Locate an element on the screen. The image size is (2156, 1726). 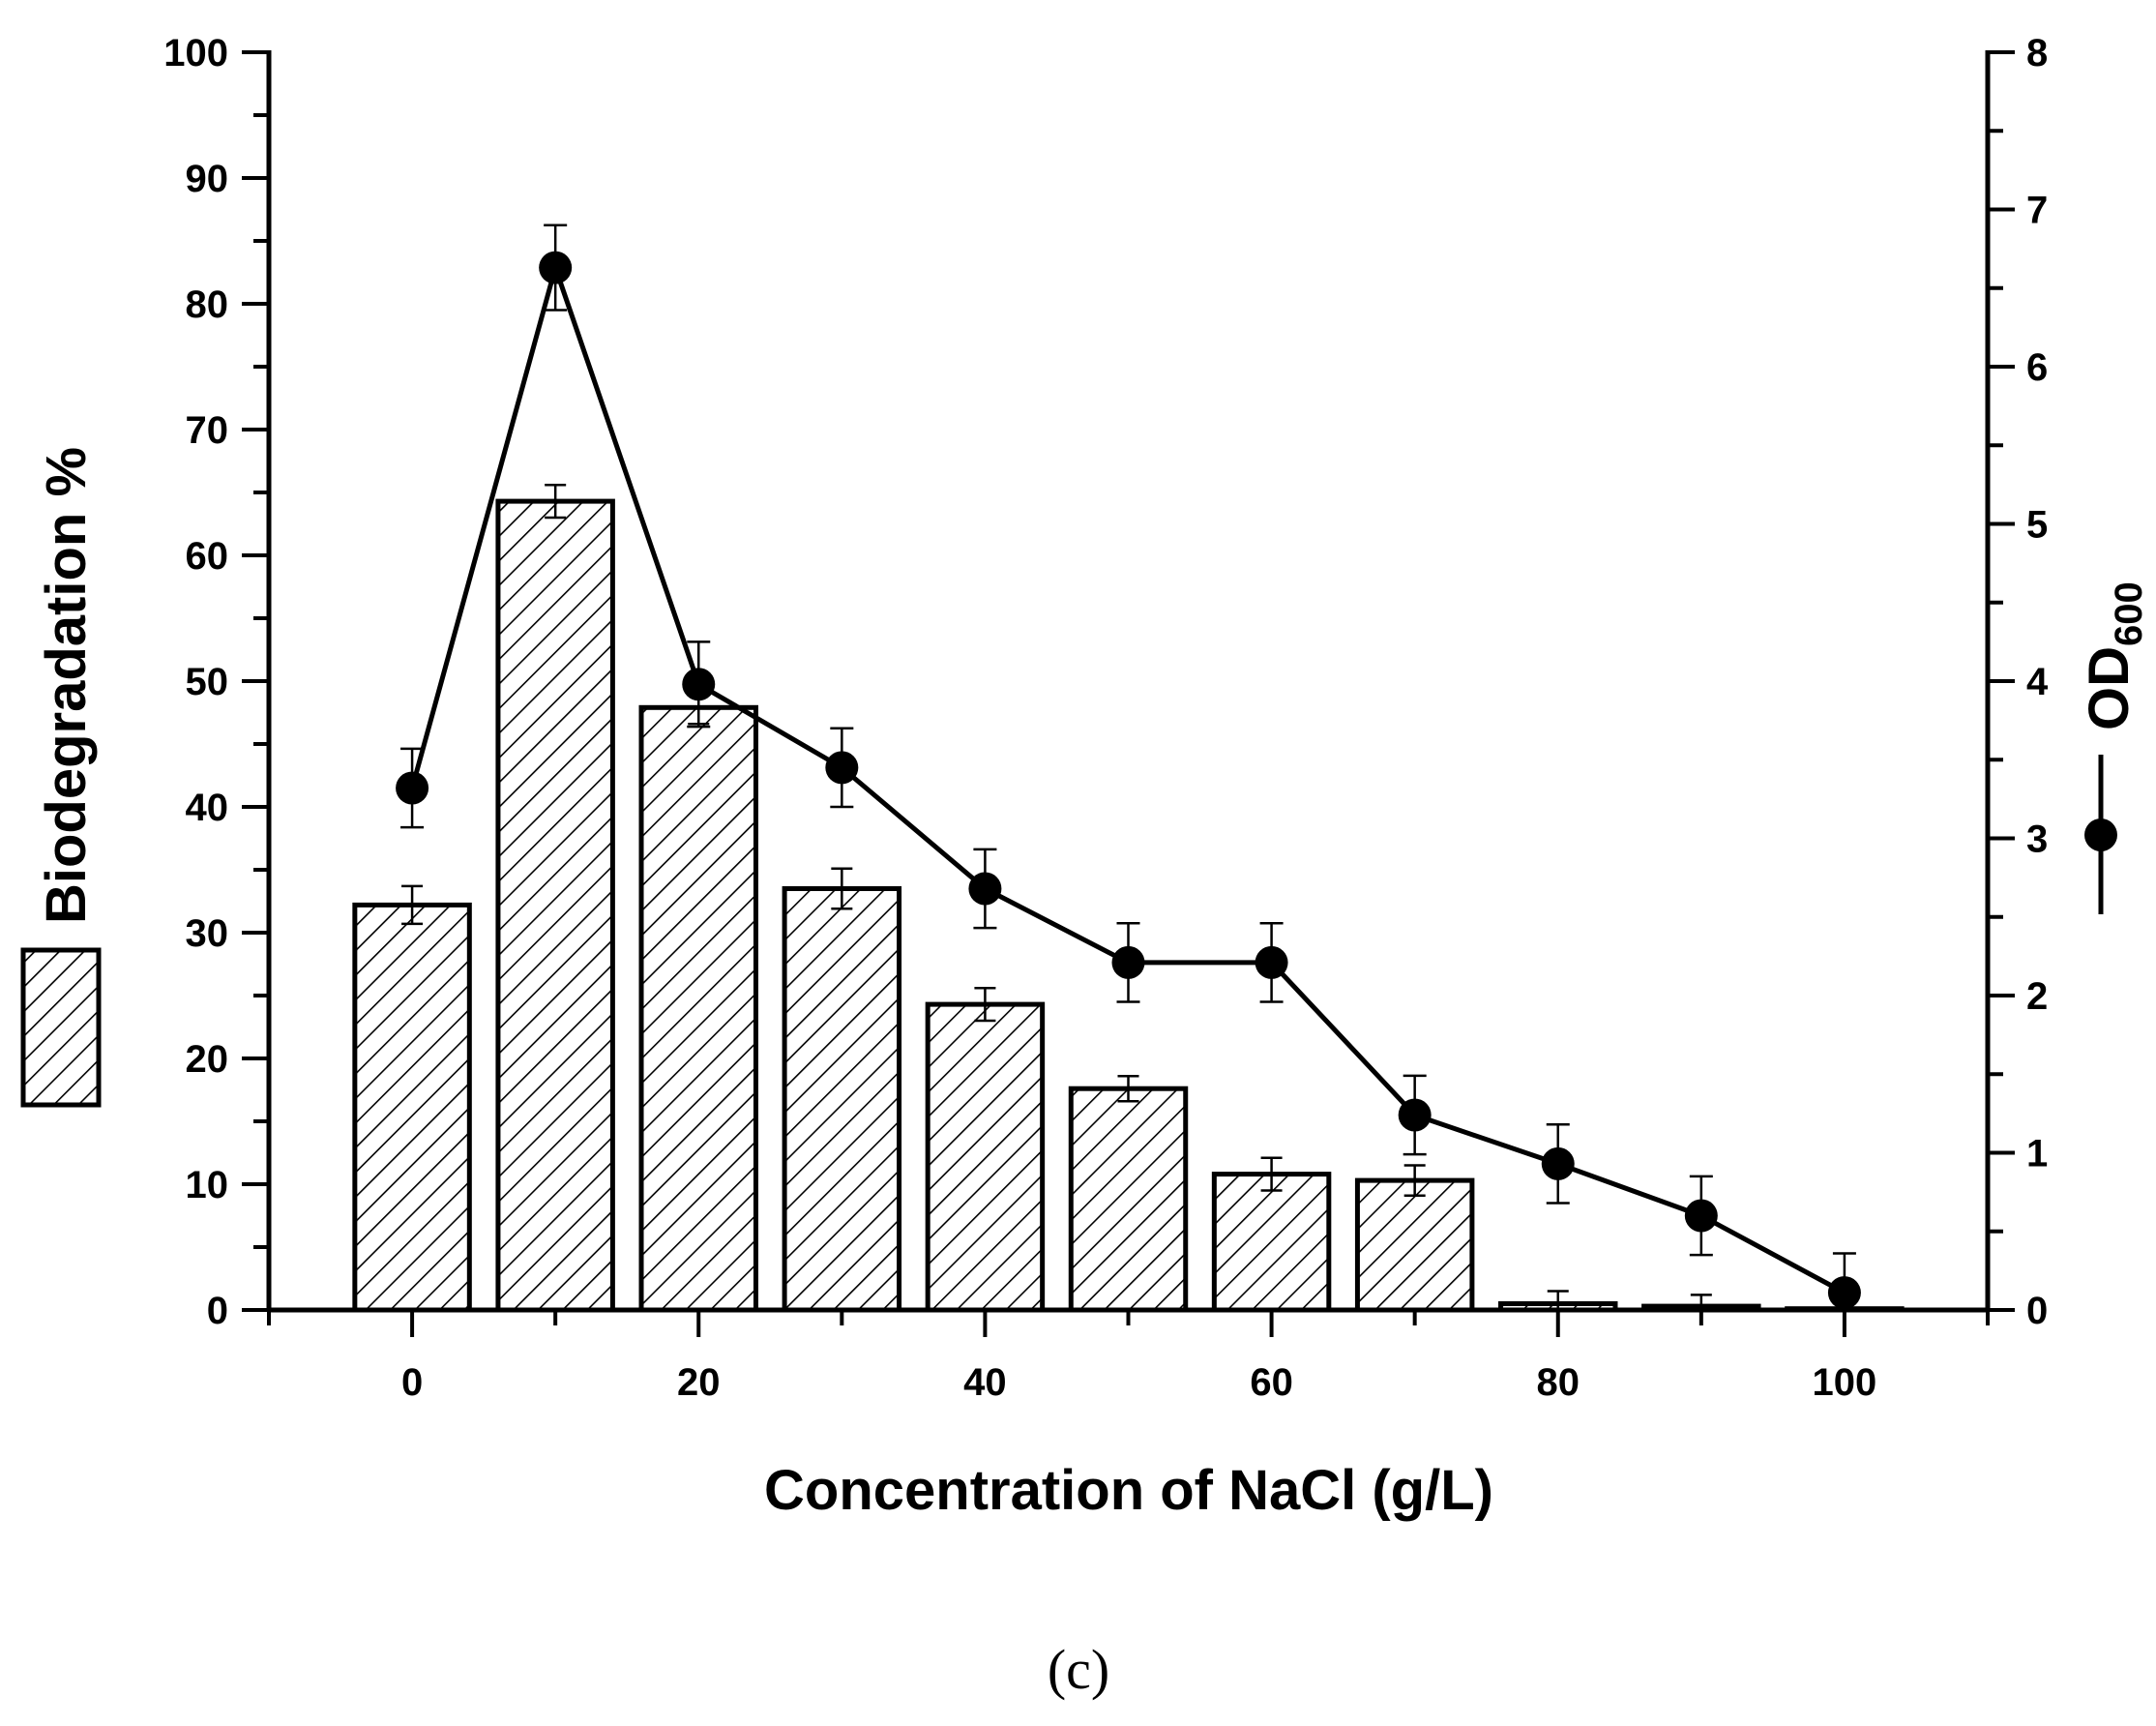
right-axis-legend: OD600 is located at coordinates (2114, 747).